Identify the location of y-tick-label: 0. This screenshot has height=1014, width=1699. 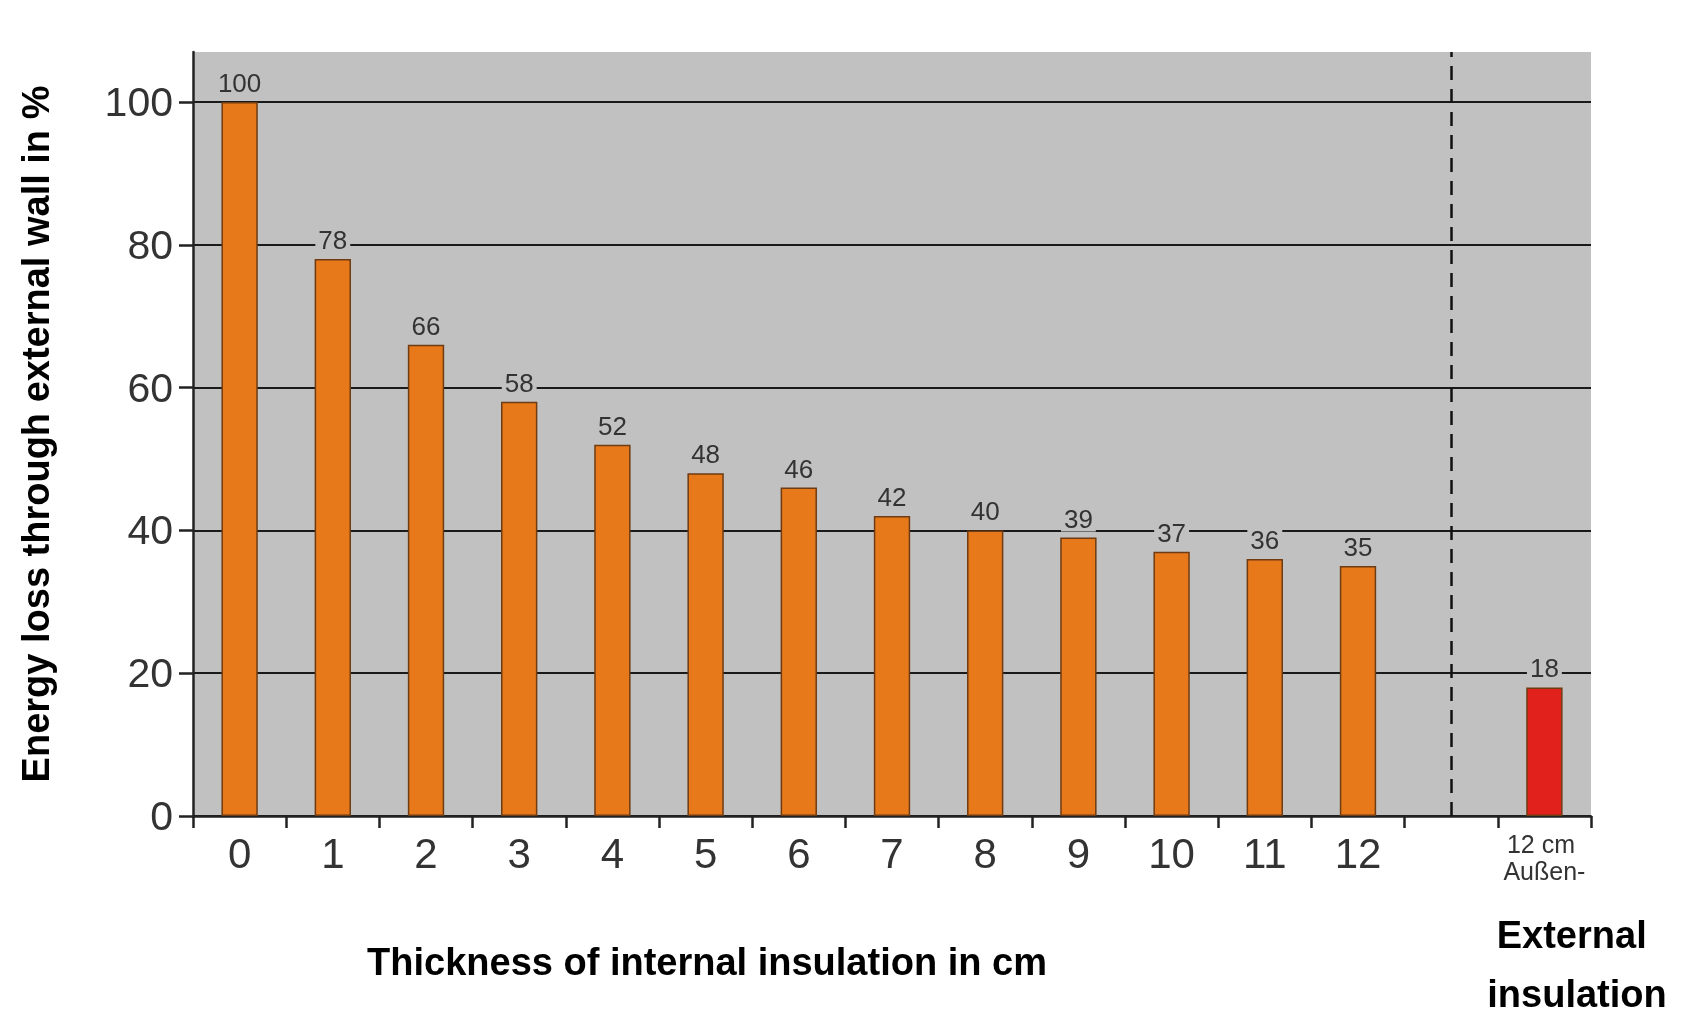
(161, 816).